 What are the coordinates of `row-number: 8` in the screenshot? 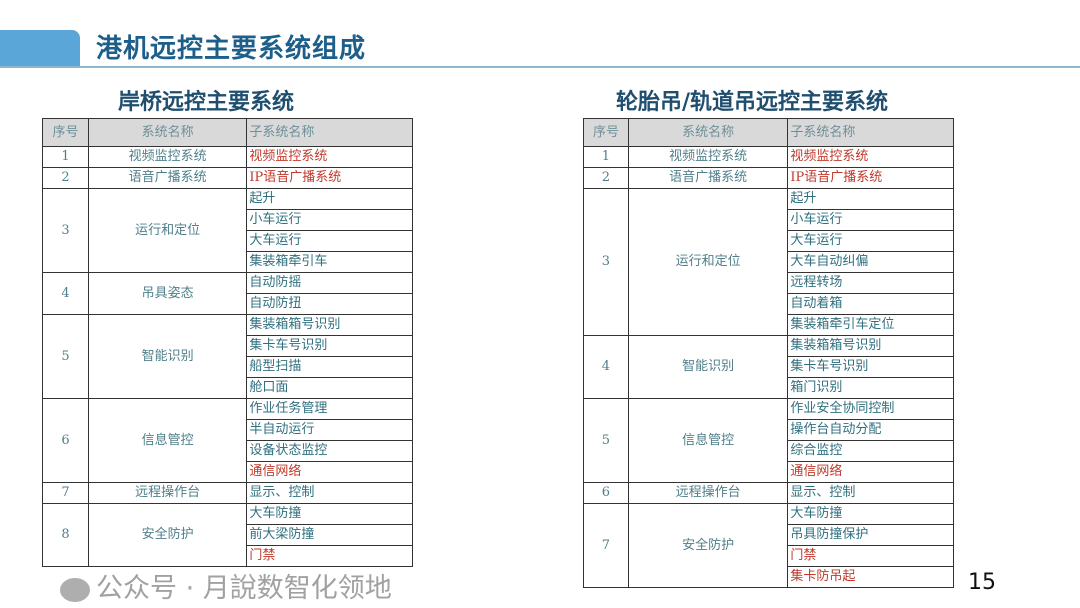 It's located at (65, 535).